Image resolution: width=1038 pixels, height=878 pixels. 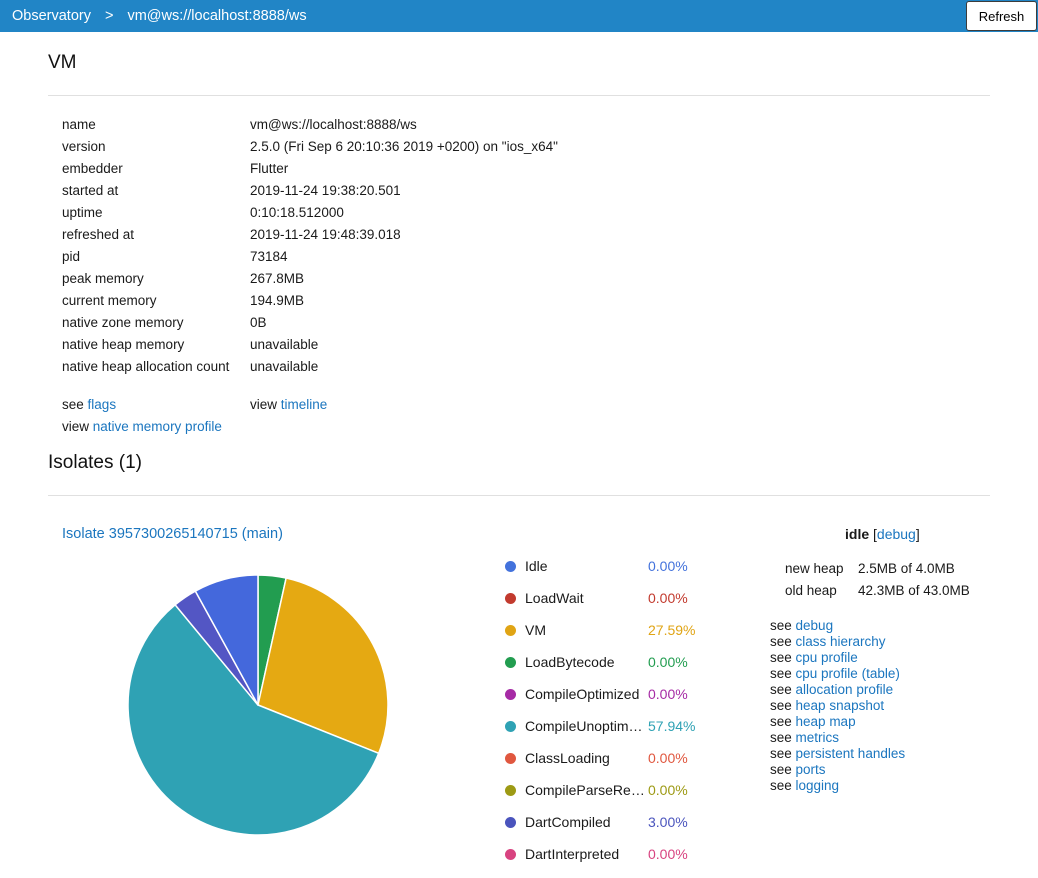 I want to click on legend-percentage: 57.94%, so click(x=672, y=726).